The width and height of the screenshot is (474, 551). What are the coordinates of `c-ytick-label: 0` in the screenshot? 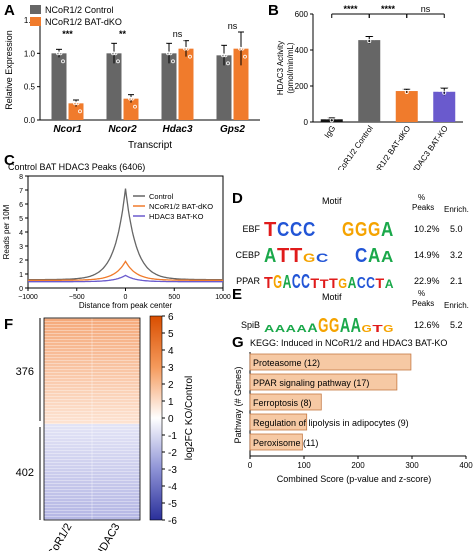 It's located at (21, 289).